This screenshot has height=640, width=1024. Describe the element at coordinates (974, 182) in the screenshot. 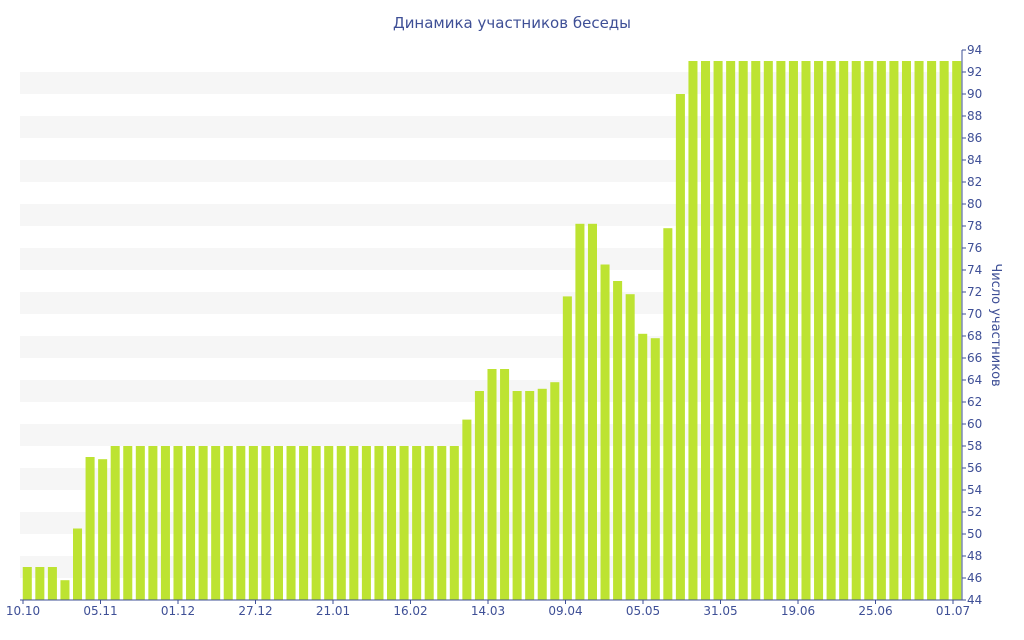

I see `y-tick-label: 82` at that location.